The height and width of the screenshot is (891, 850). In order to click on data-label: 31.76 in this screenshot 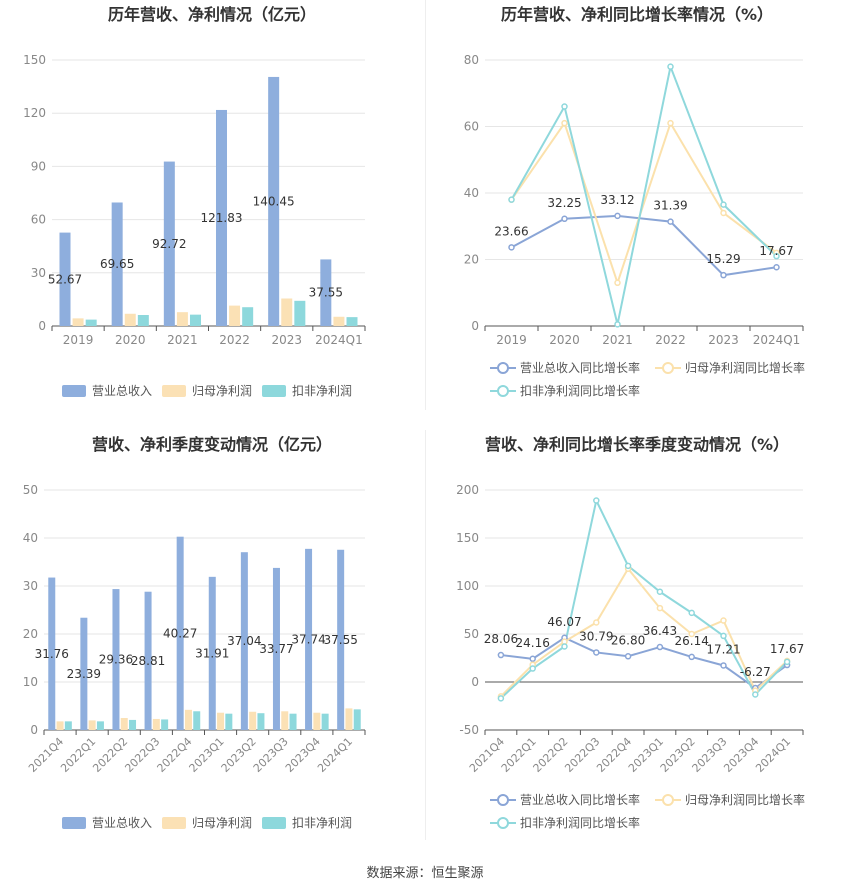, I will do `click(52, 654)`.